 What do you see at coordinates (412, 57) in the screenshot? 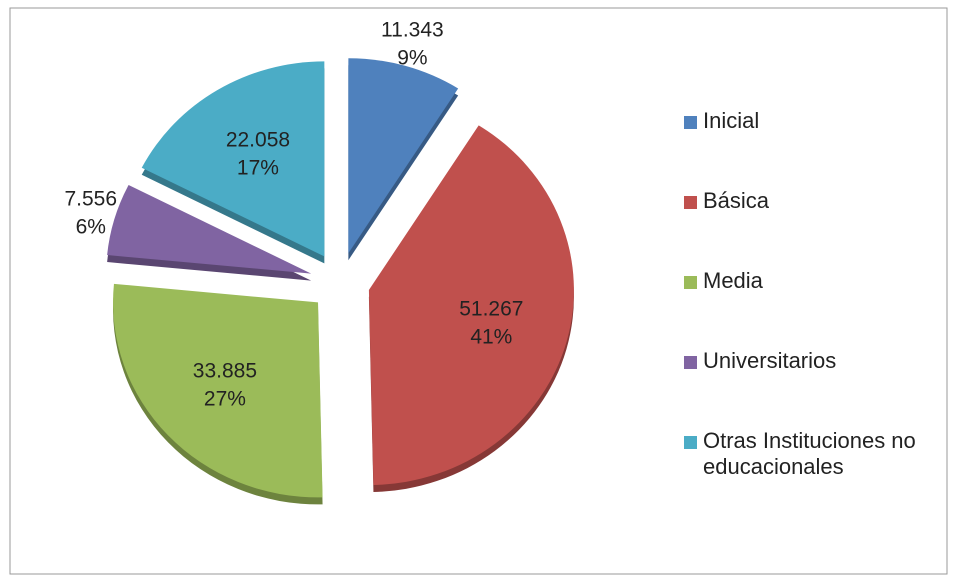
I see `percent-label: 9%` at bounding box center [412, 57].